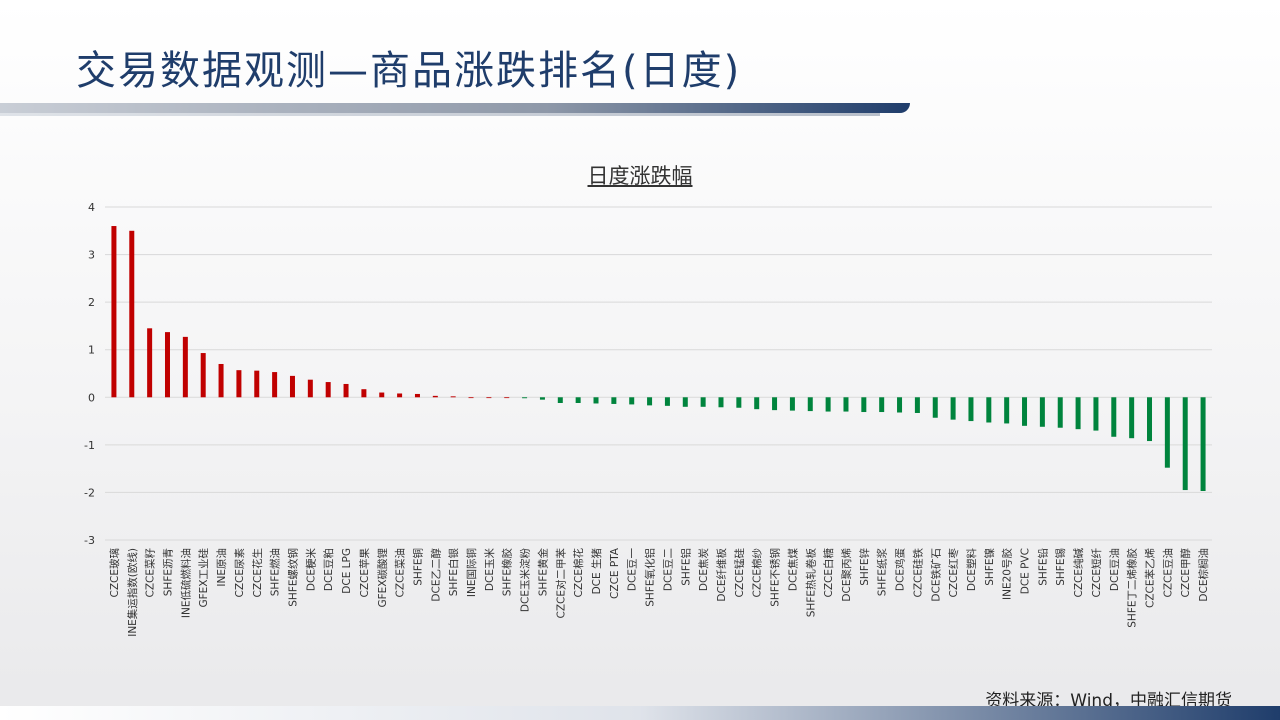 Image resolution: width=1280 pixels, height=720 pixels. What do you see at coordinates (596, 571) in the screenshot?
I see `x-tick-label: DCE 生猪` at bounding box center [596, 571].